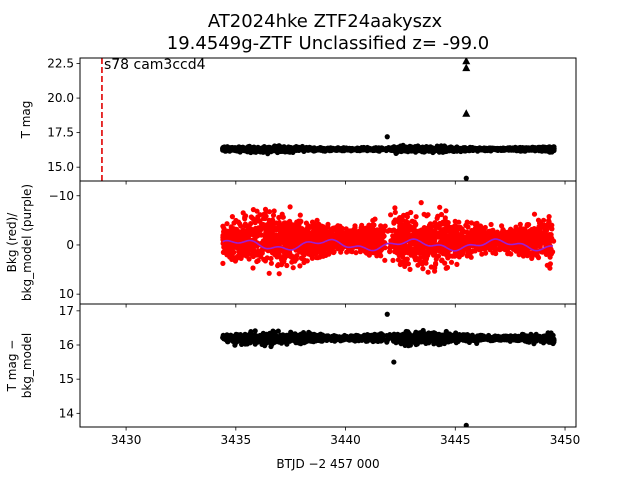 Image resolution: width=640 pixels, height=480 pixels. I want to click on y-axis-label: bkg_model (purple), so click(27, 242).